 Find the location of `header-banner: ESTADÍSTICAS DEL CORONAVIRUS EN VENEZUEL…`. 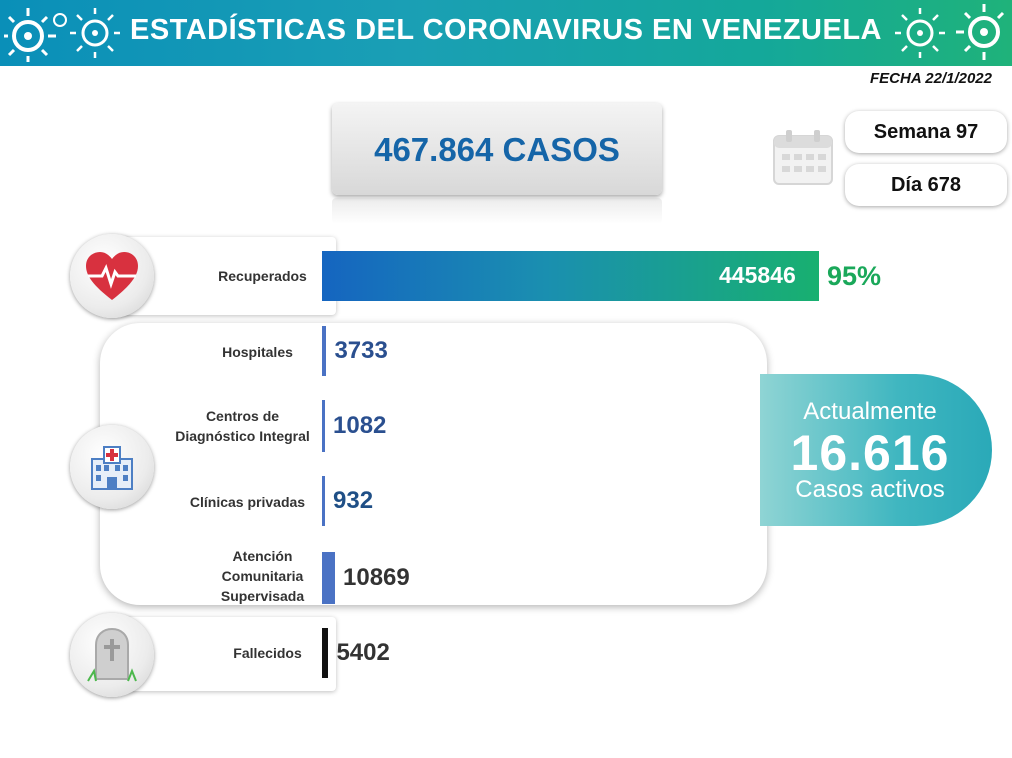

header-banner: ESTADÍSTICAS DEL CORONAVIRUS EN VENEZUEL… is located at coordinates (506, 33).